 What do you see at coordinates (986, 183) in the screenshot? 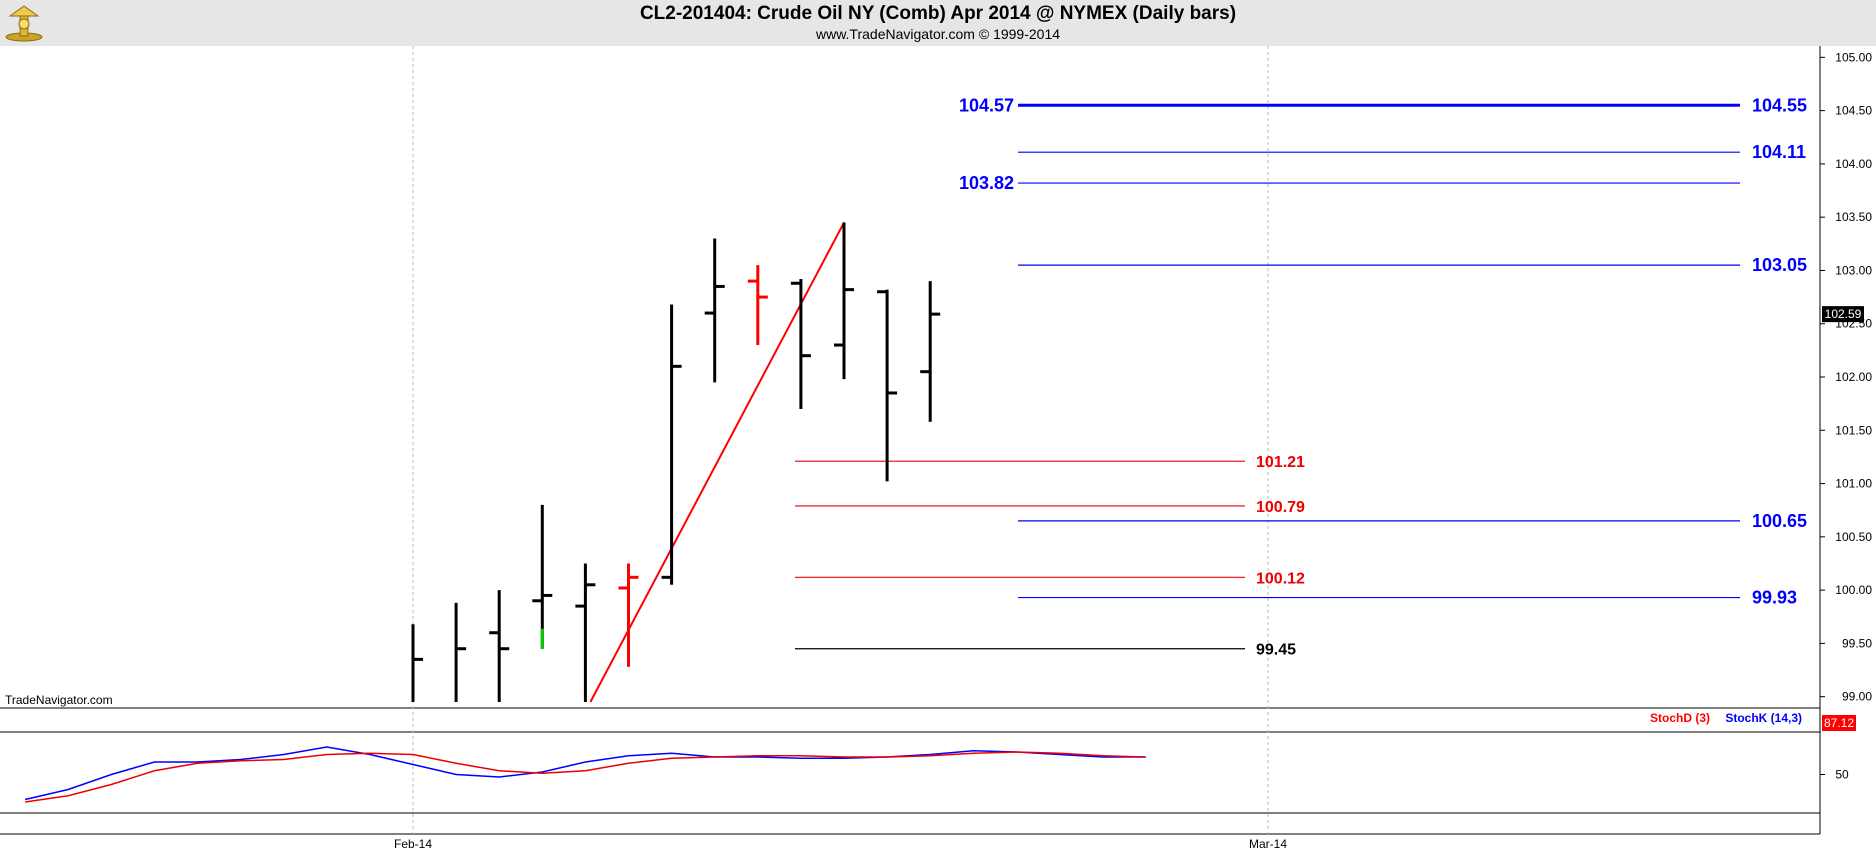
I see `level-left-label: 103.82` at bounding box center [986, 183].